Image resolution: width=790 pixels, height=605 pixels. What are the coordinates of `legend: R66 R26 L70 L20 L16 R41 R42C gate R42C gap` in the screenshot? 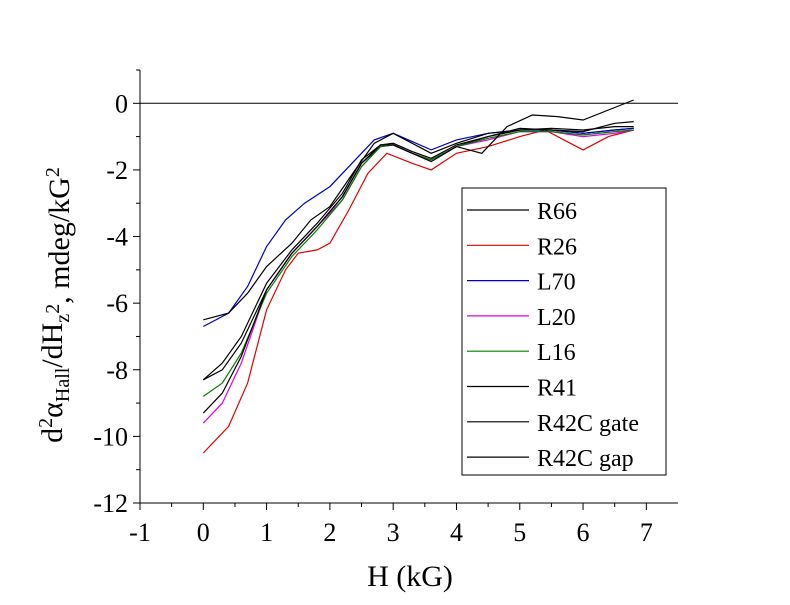 It's located at (564, 331).